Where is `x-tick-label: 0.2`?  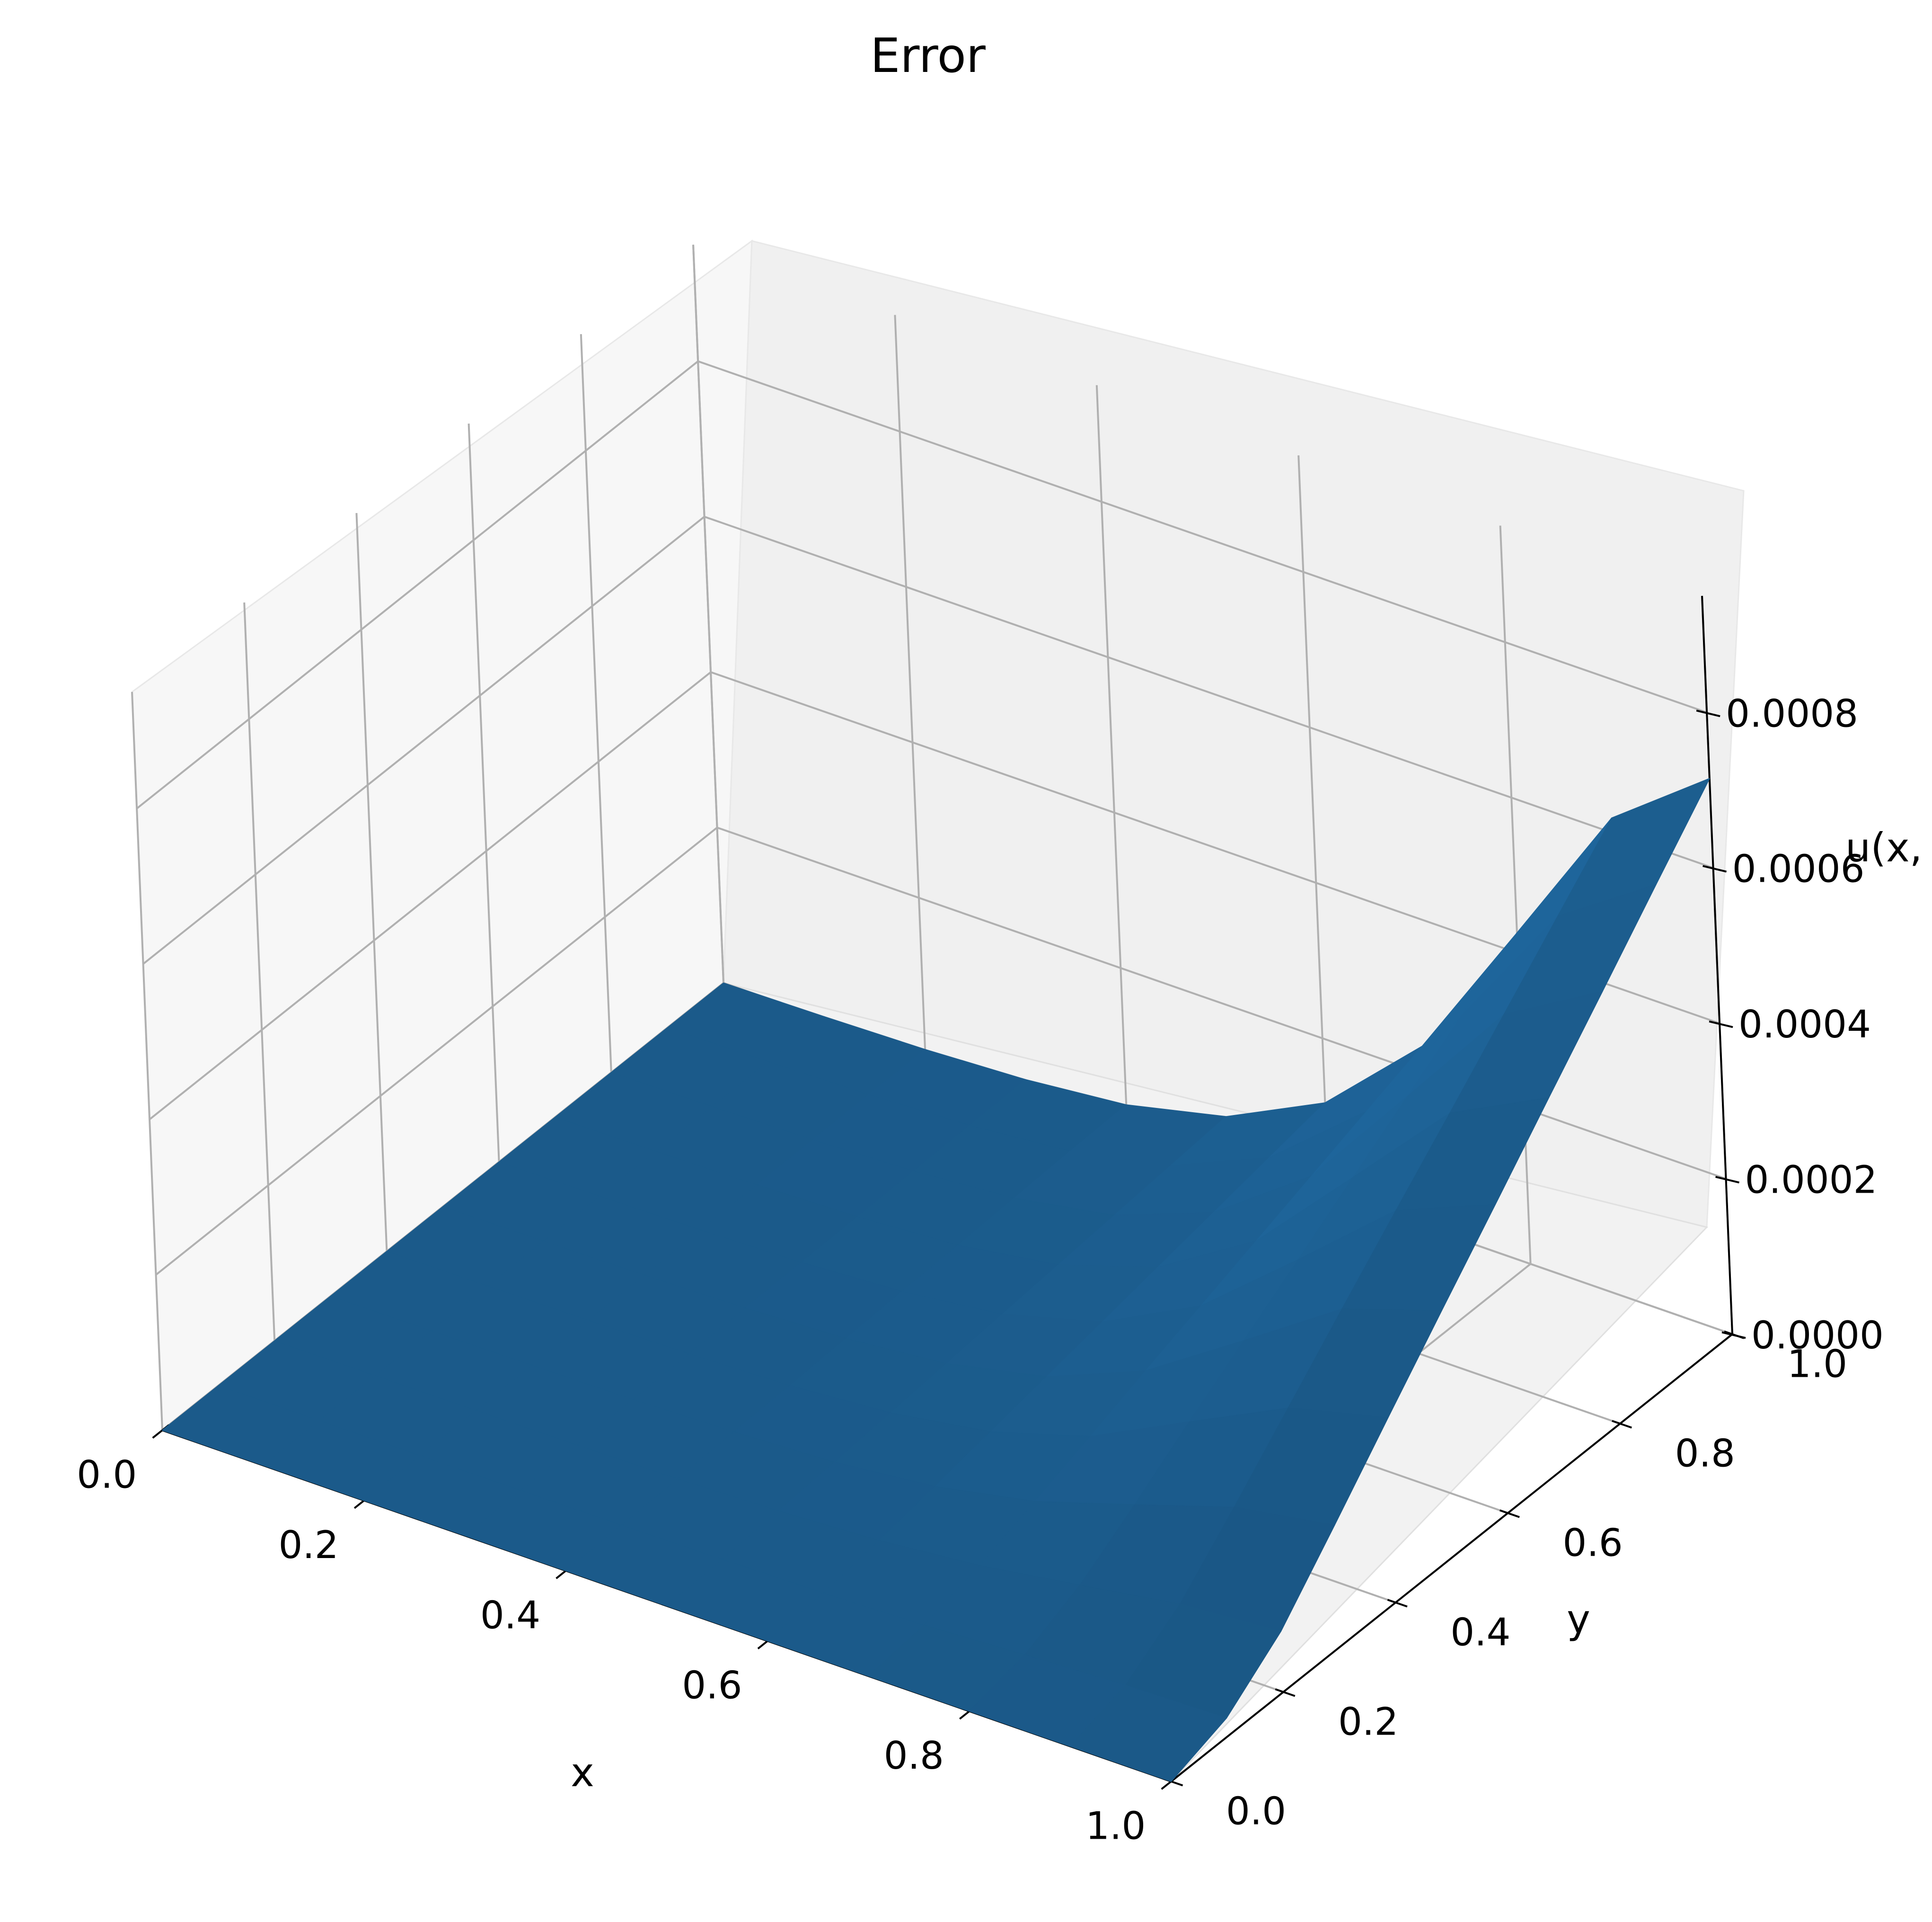 x-tick-label: 0.2 is located at coordinates (308, 1545).